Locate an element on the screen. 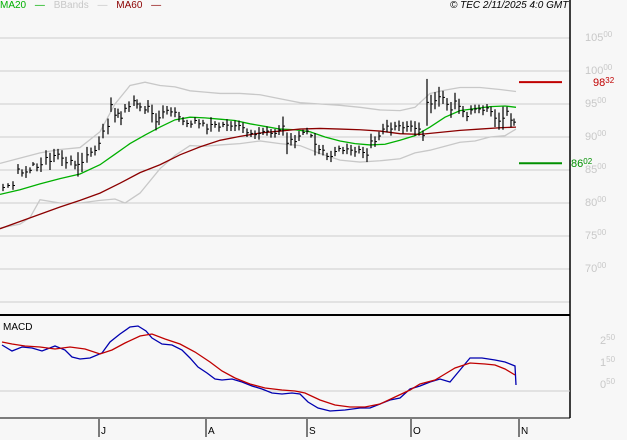  y-tick-label: 9500 is located at coordinates (596, 103).